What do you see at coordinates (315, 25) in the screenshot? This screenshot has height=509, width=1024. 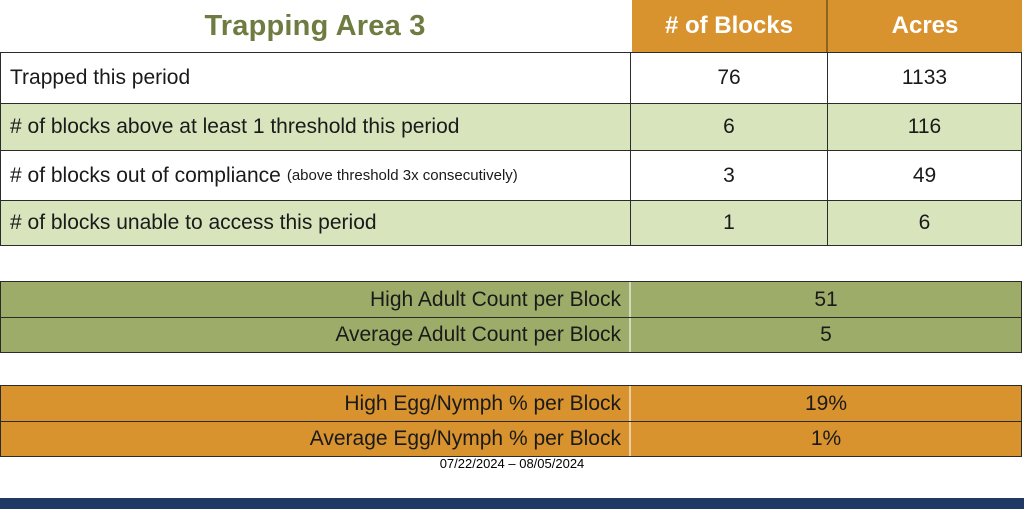 I see `page-title: Trapping Area 3` at bounding box center [315, 25].